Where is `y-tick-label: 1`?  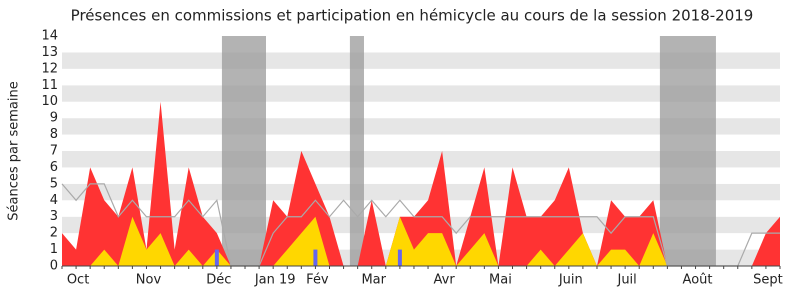
y-tick-label: 1 is located at coordinates (54, 249).